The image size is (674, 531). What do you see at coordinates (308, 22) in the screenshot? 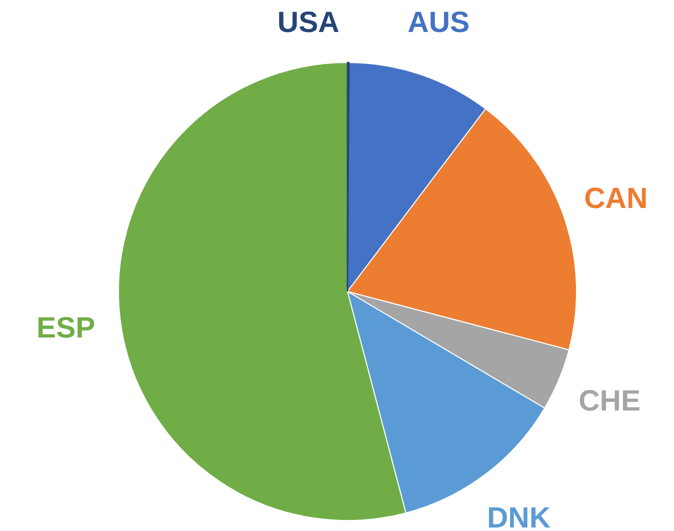
I see `slice-label: USA` at bounding box center [308, 22].